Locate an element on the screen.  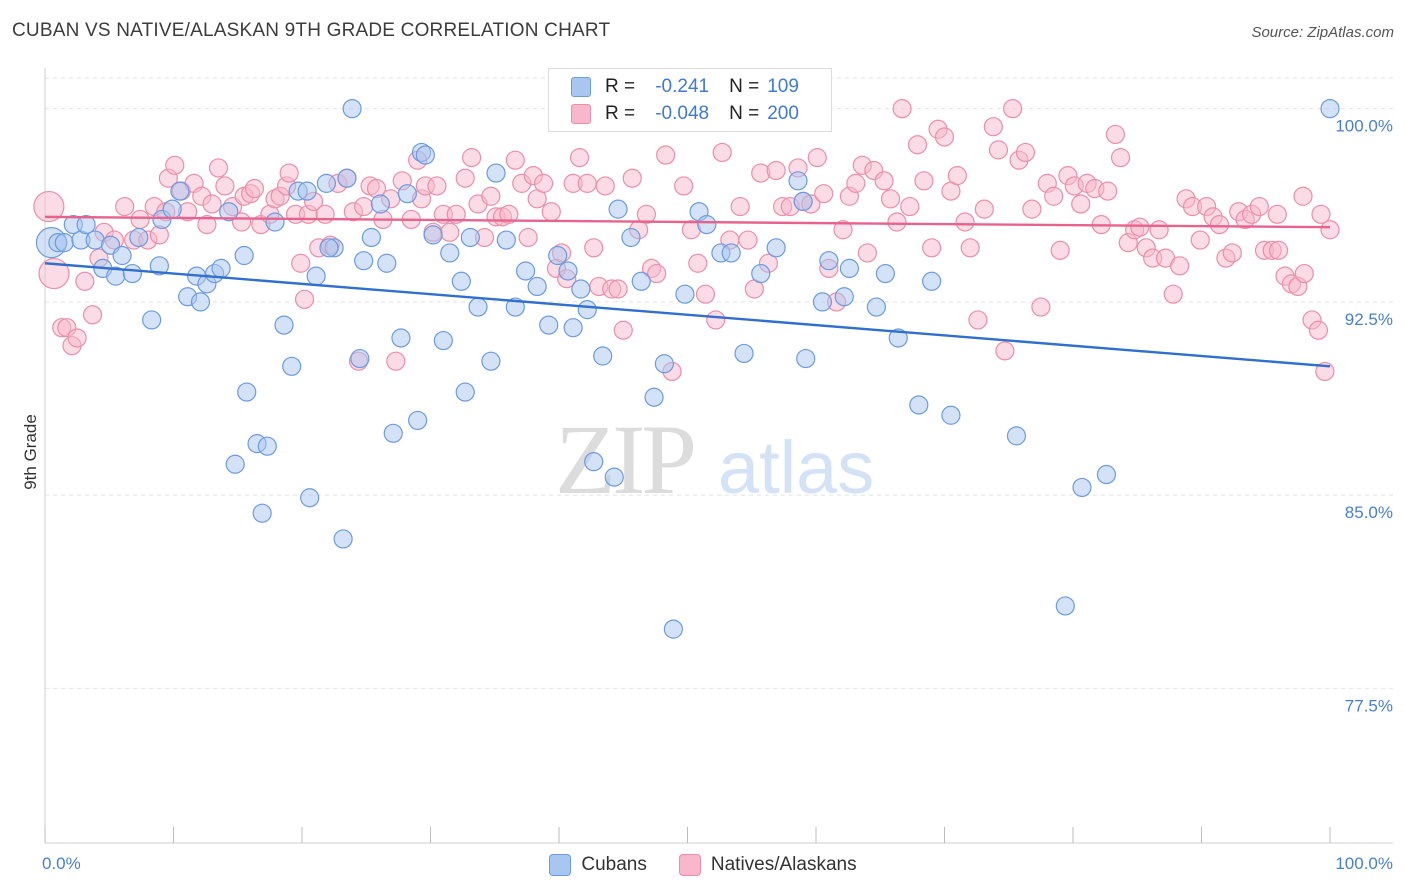
legend-n-value: 200 is located at coordinates (783, 113).